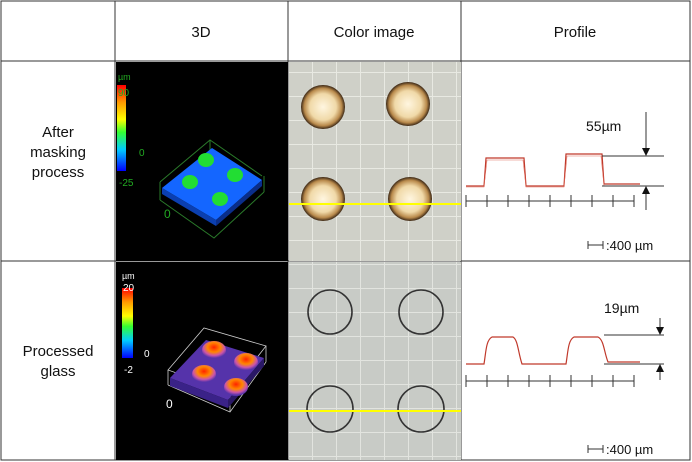 The image size is (692, 462). What do you see at coordinates (57, 371) in the screenshot?
I see `svg-text: glass` at bounding box center [57, 371].